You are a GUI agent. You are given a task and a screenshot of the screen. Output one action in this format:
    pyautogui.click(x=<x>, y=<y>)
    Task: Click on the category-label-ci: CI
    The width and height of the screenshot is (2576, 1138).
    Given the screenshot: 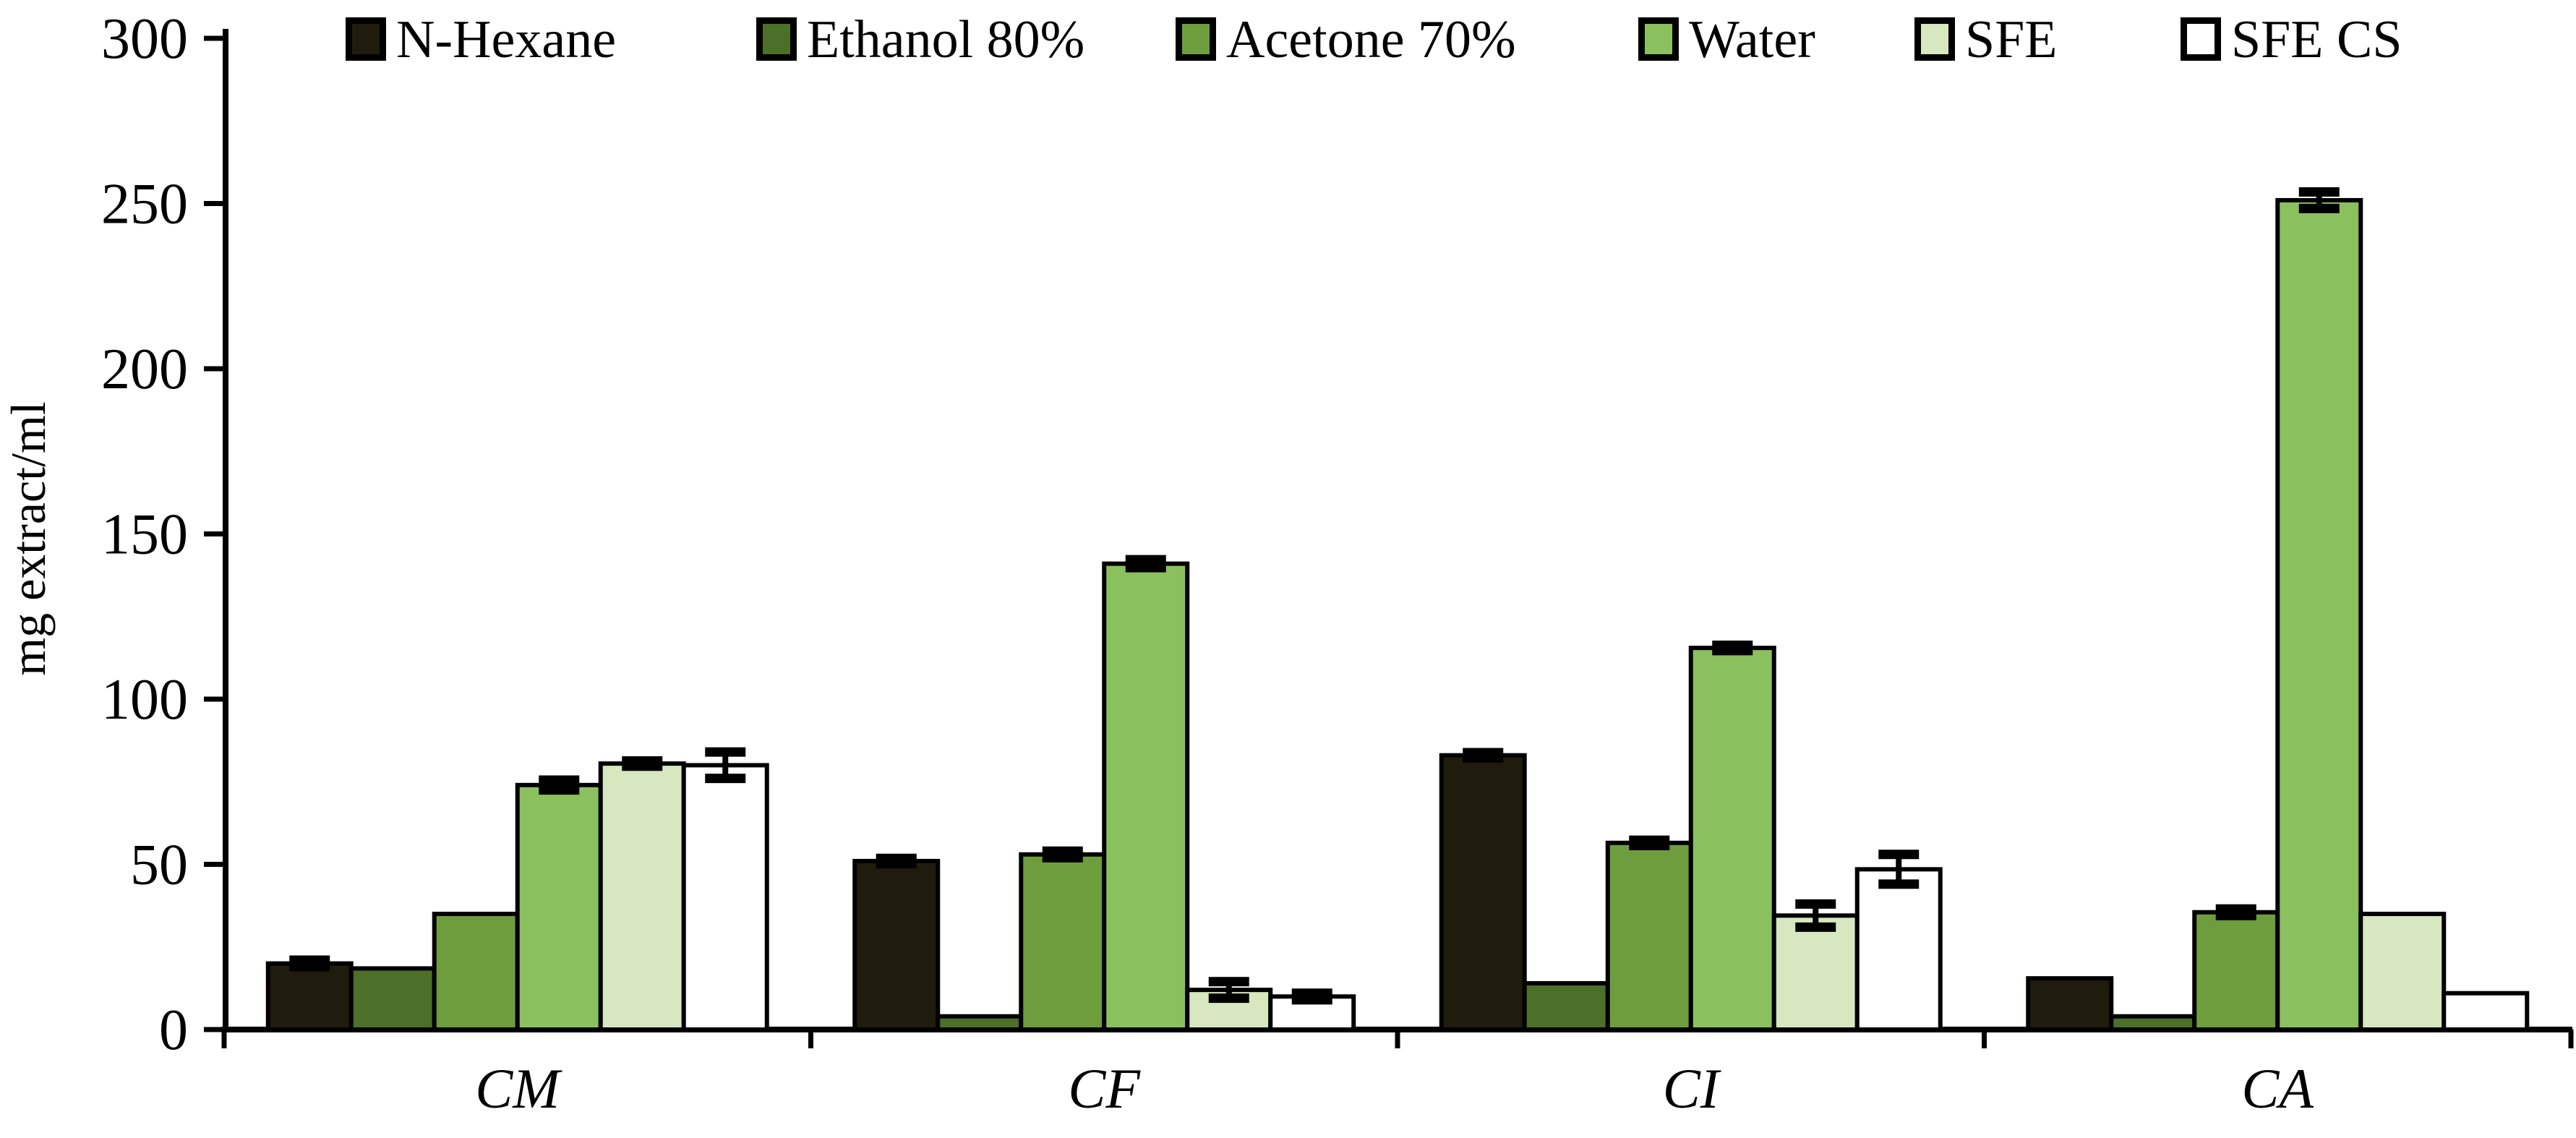 What is the action you would take?
    pyautogui.click(x=1692, y=1088)
    